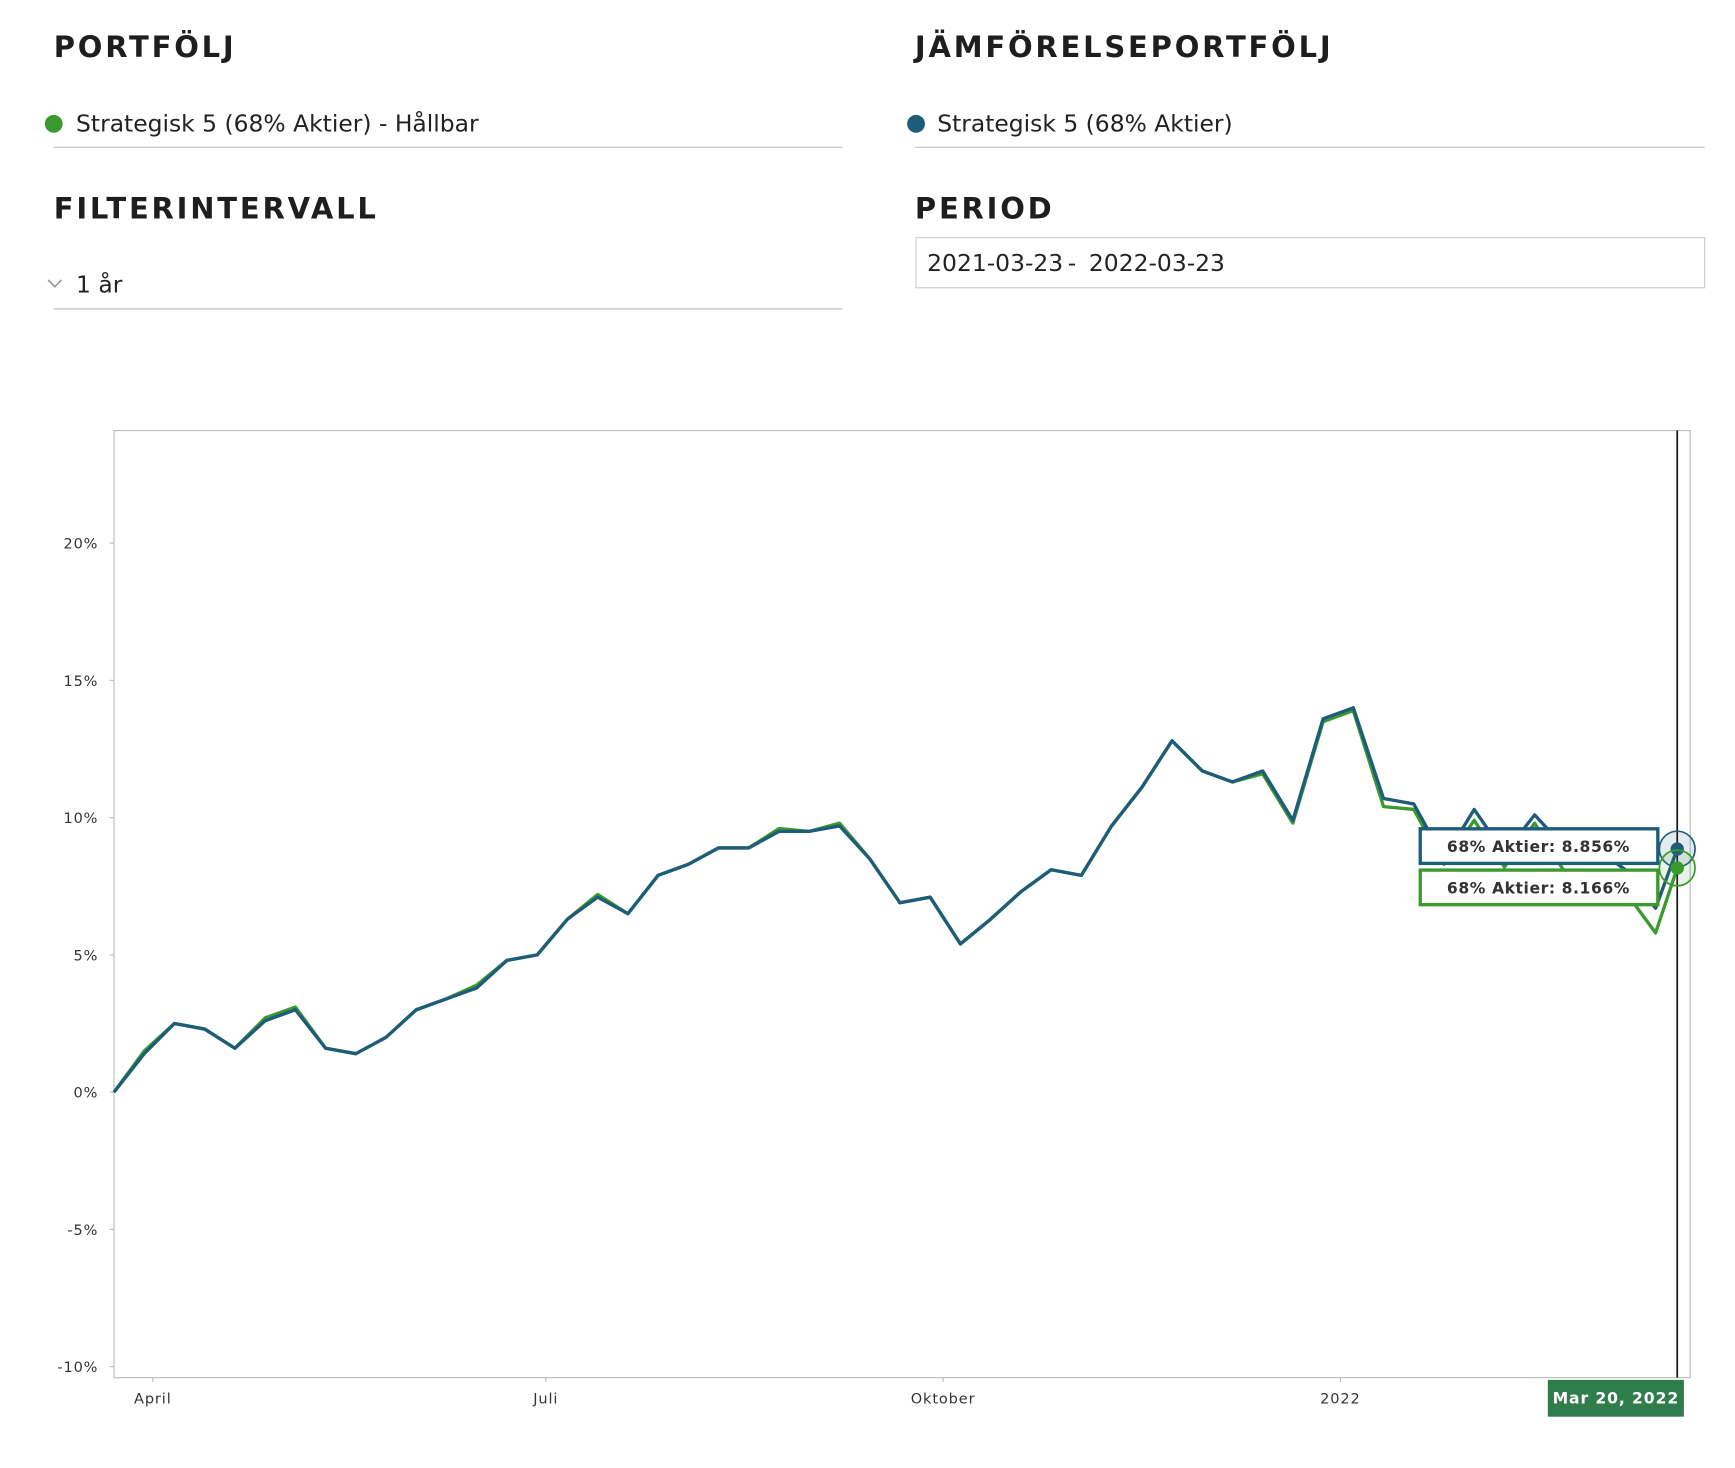  What do you see at coordinates (1157, 263) in the screenshot?
I see `period-end: 2022-03-23` at bounding box center [1157, 263].